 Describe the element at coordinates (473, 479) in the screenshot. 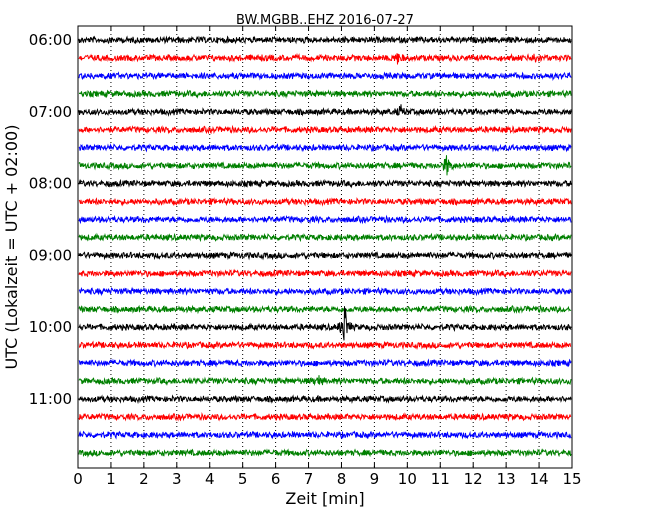

I see `x-tick-label: 12` at that location.